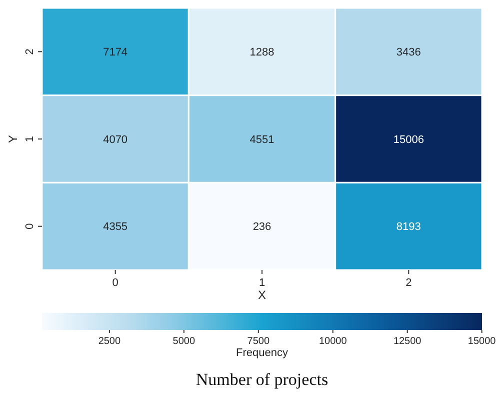 This screenshot has height=403, width=500. Describe the element at coordinates (110, 341) in the screenshot. I see `color-bar-label: 2500` at that location.